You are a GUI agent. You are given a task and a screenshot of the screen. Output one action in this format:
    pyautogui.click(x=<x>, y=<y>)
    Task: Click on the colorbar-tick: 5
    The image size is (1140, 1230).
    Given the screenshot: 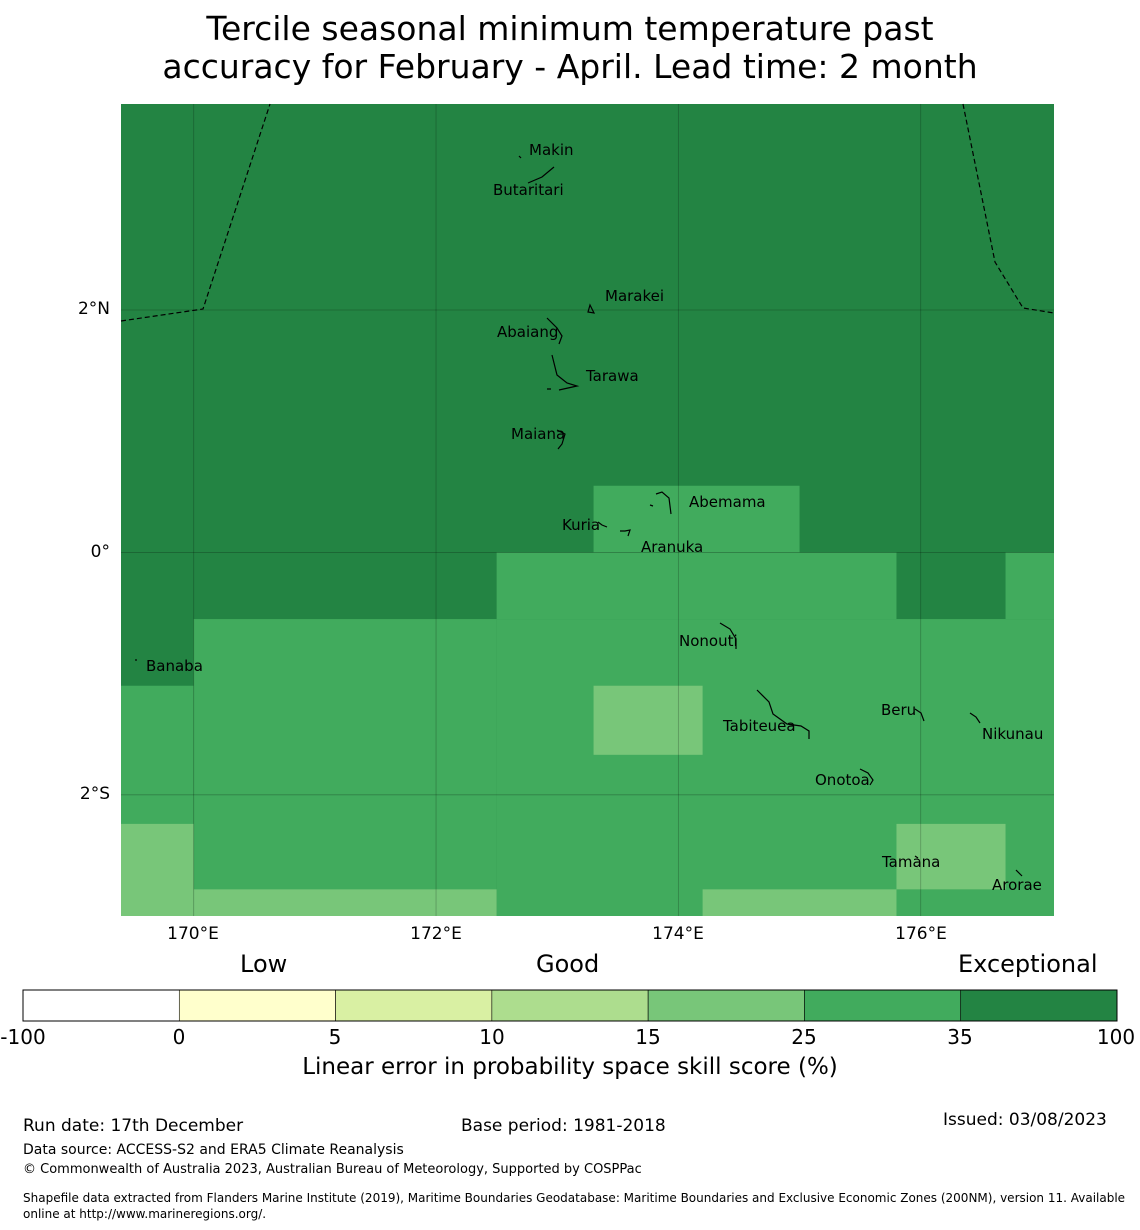 What is the action you would take?
    pyautogui.click(x=335, y=1037)
    